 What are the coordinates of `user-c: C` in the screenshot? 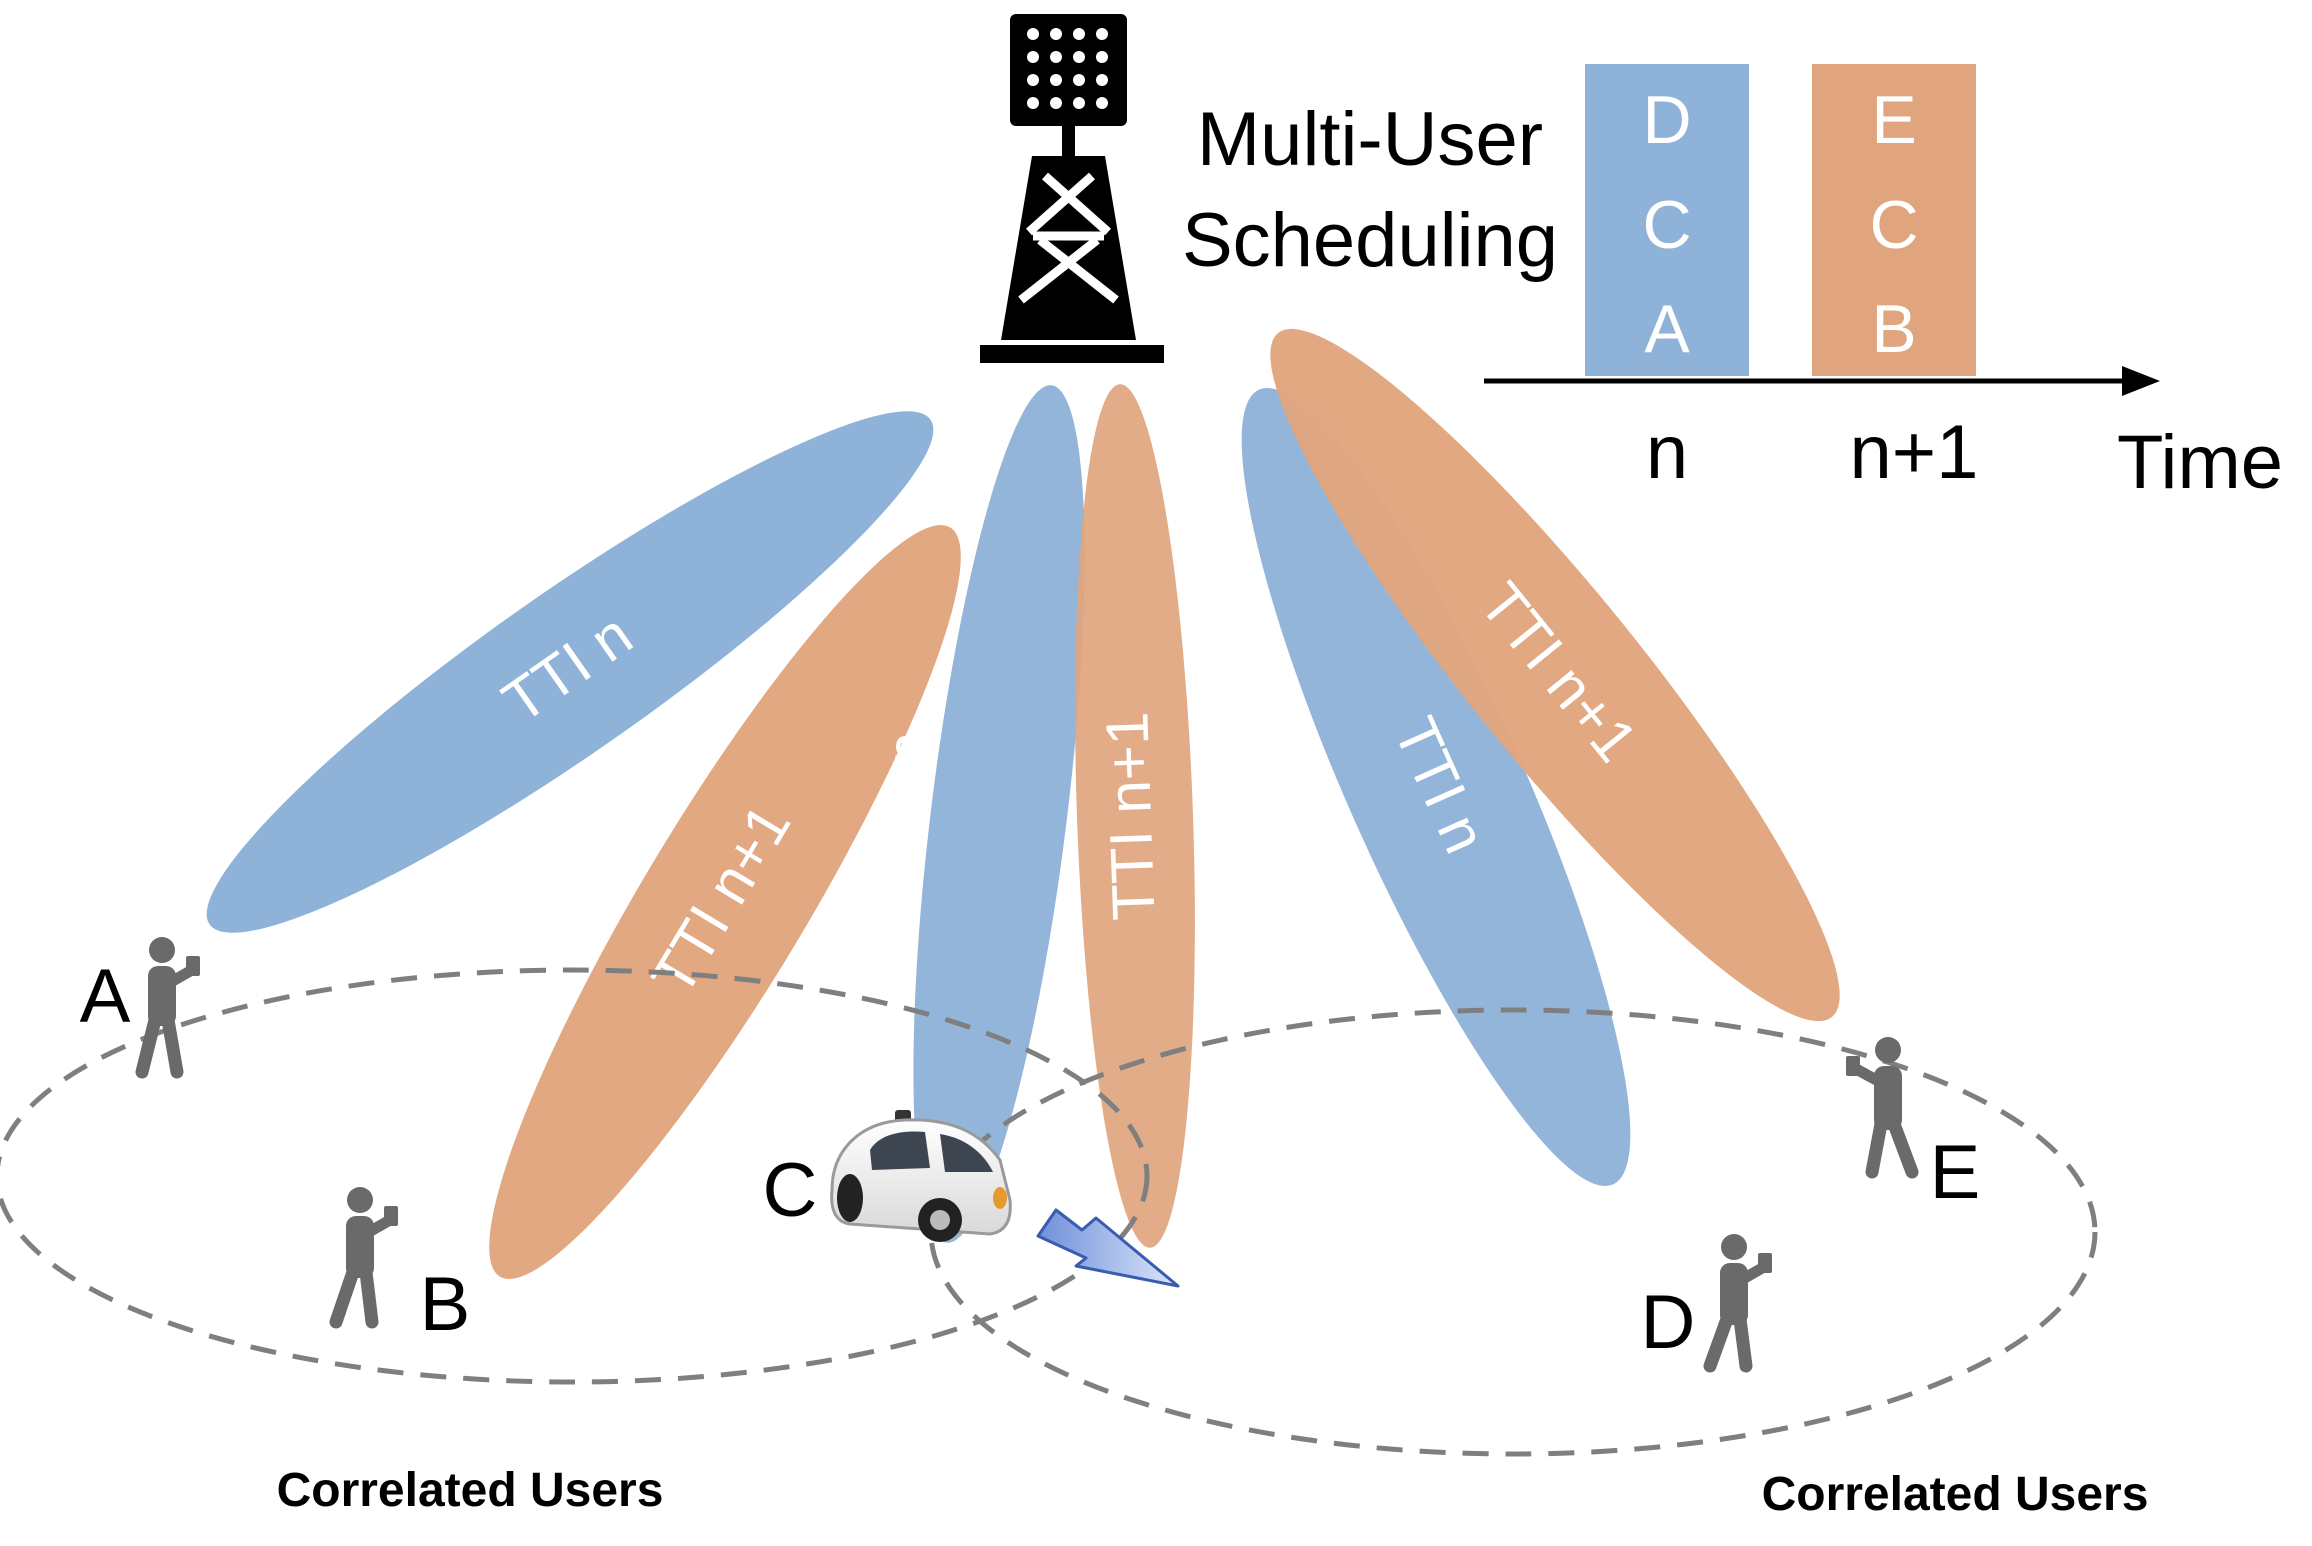 It's located at (887, 1176).